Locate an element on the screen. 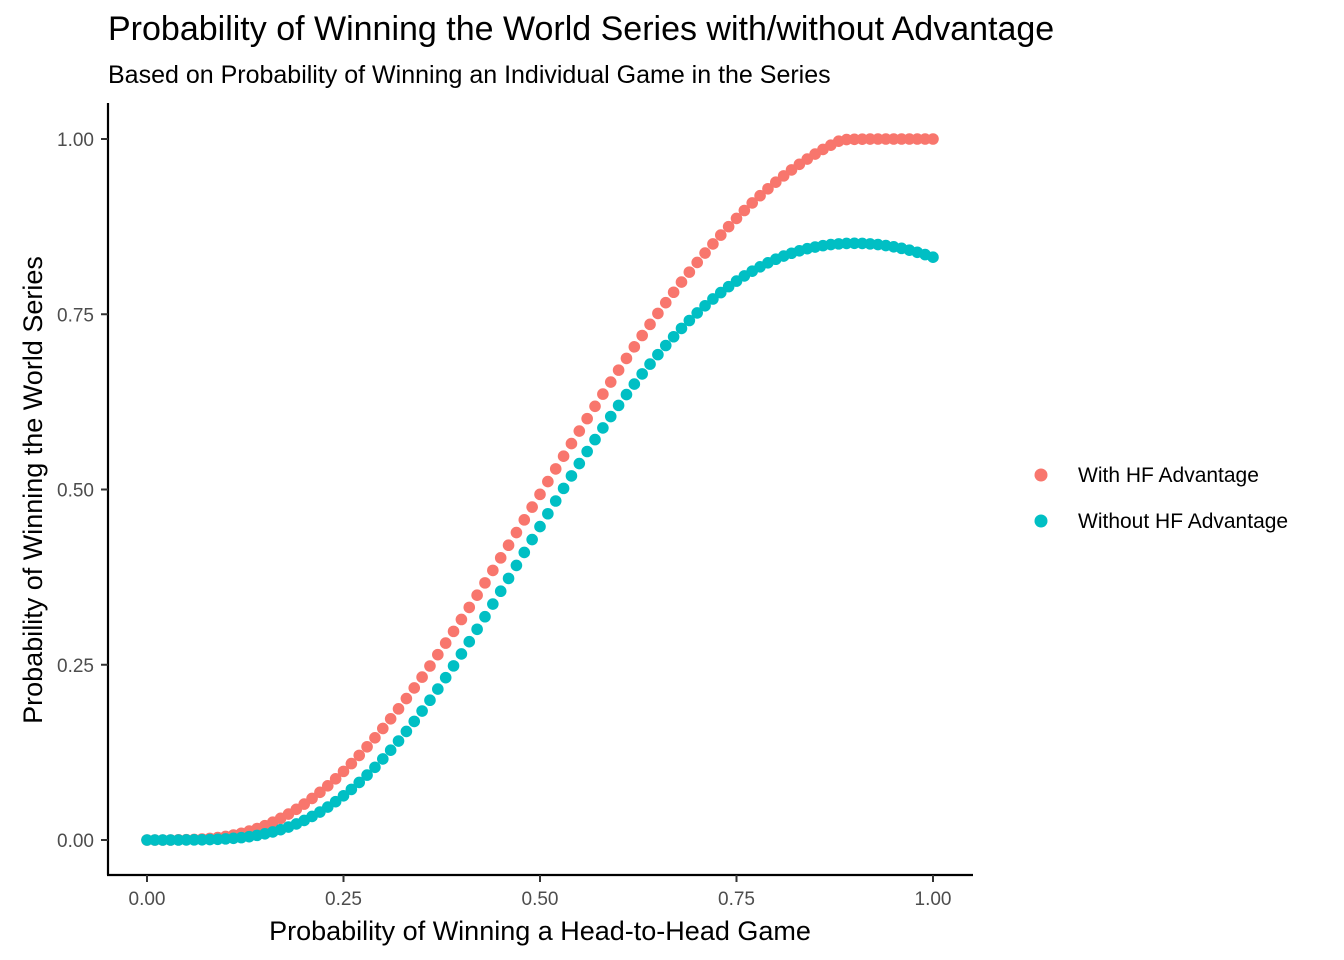 The image size is (1344, 960). x-tick-label: 0.50 is located at coordinates (540, 899).